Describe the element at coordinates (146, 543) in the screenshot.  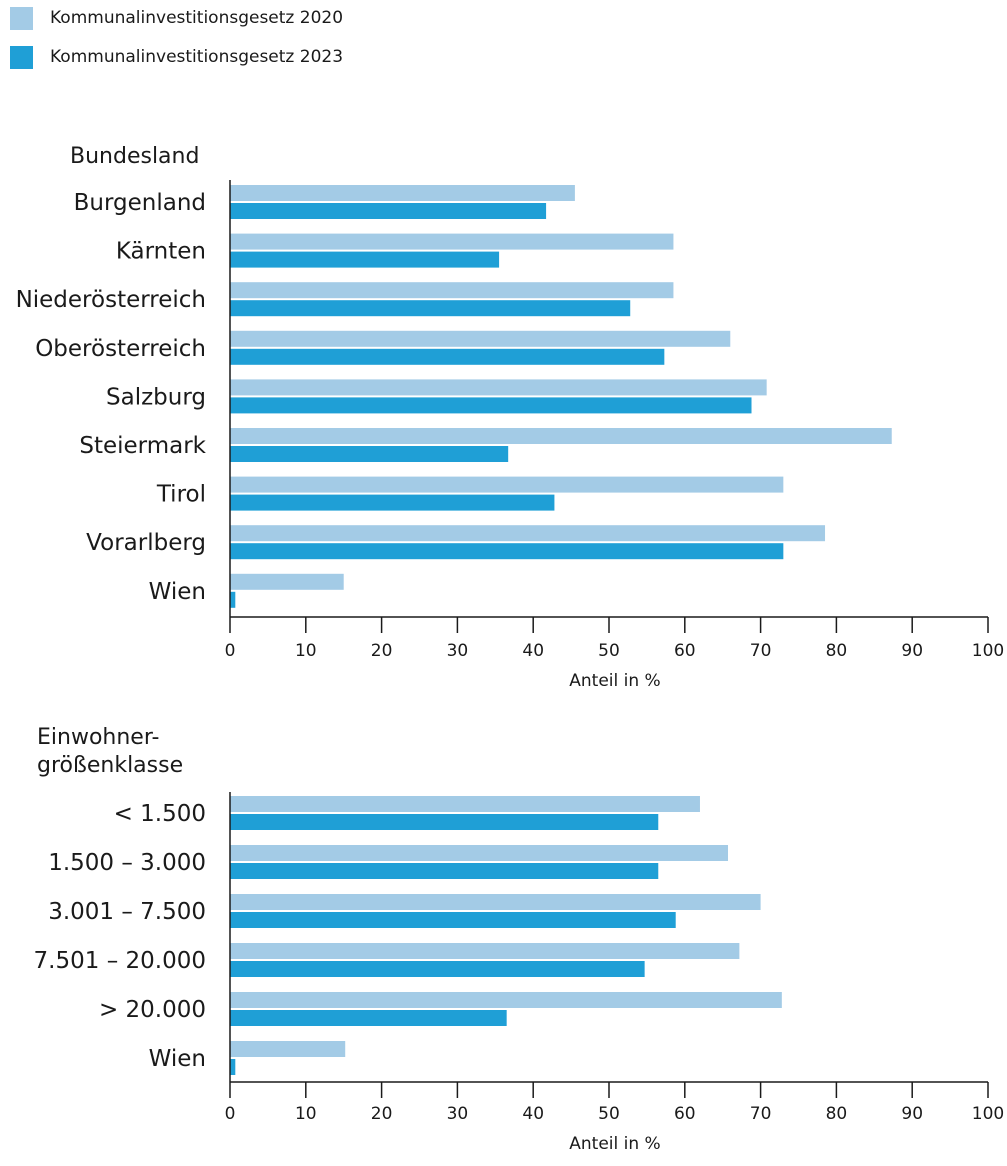
I see `category-label: Vorarlberg` at that location.